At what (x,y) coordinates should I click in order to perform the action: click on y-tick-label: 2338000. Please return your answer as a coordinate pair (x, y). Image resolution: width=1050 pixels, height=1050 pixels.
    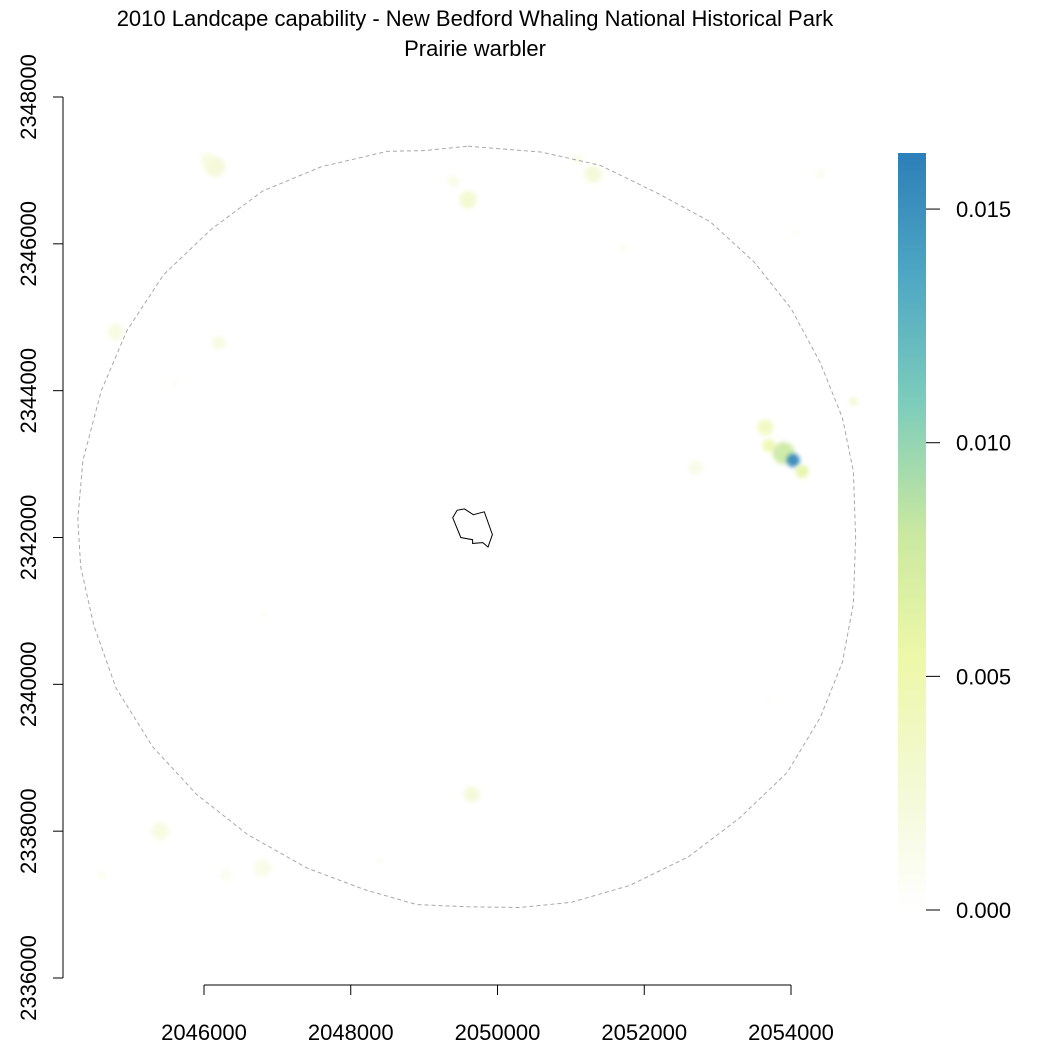
    Looking at the image, I should click on (28, 831).